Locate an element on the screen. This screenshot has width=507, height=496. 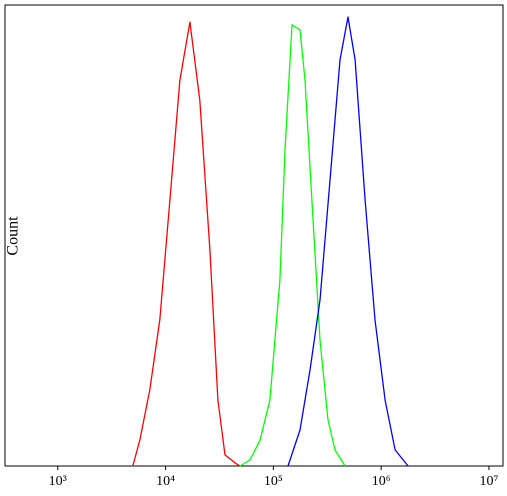
x-tick-label: 10³ is located at coordinates (58, 481).